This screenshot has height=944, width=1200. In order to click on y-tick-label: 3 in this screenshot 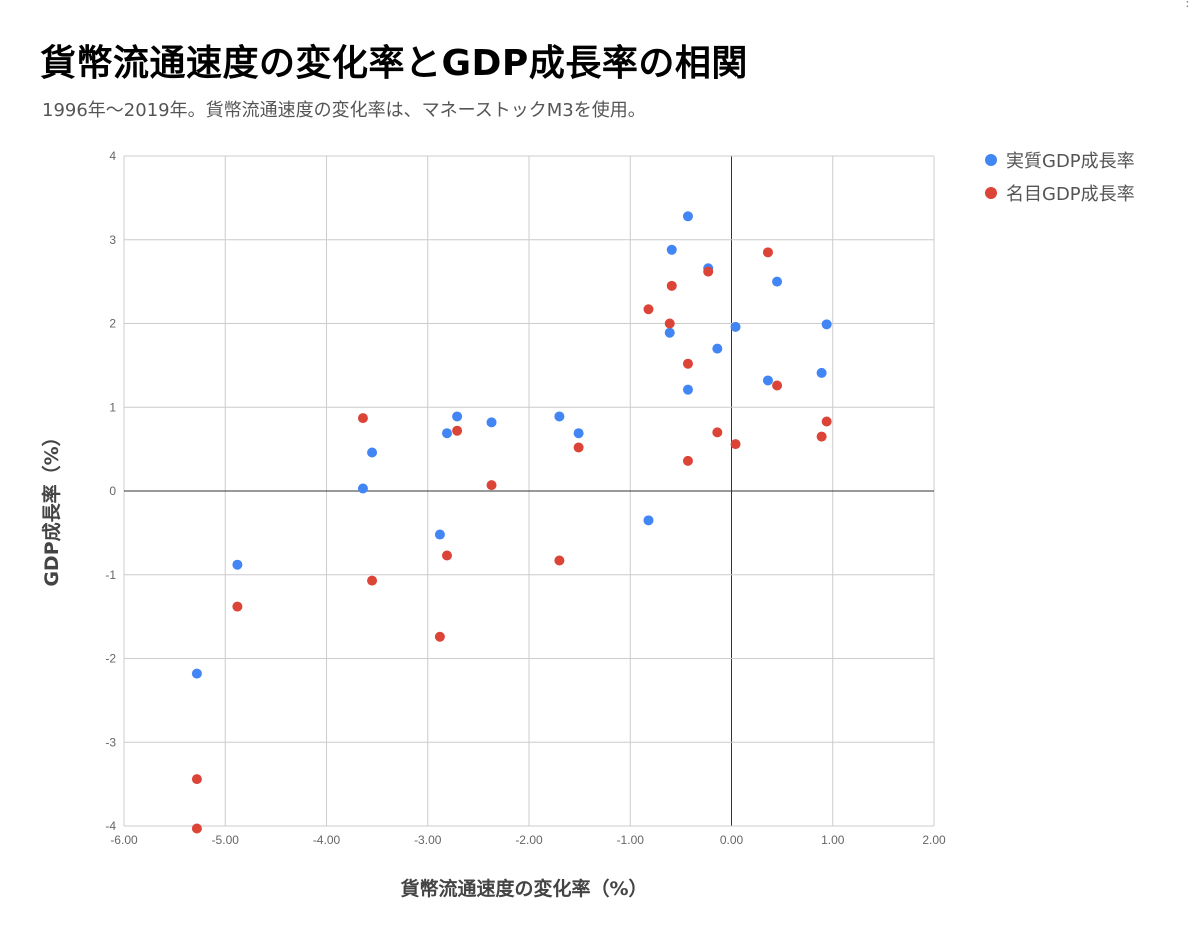, I will do `click(112, 240)`.